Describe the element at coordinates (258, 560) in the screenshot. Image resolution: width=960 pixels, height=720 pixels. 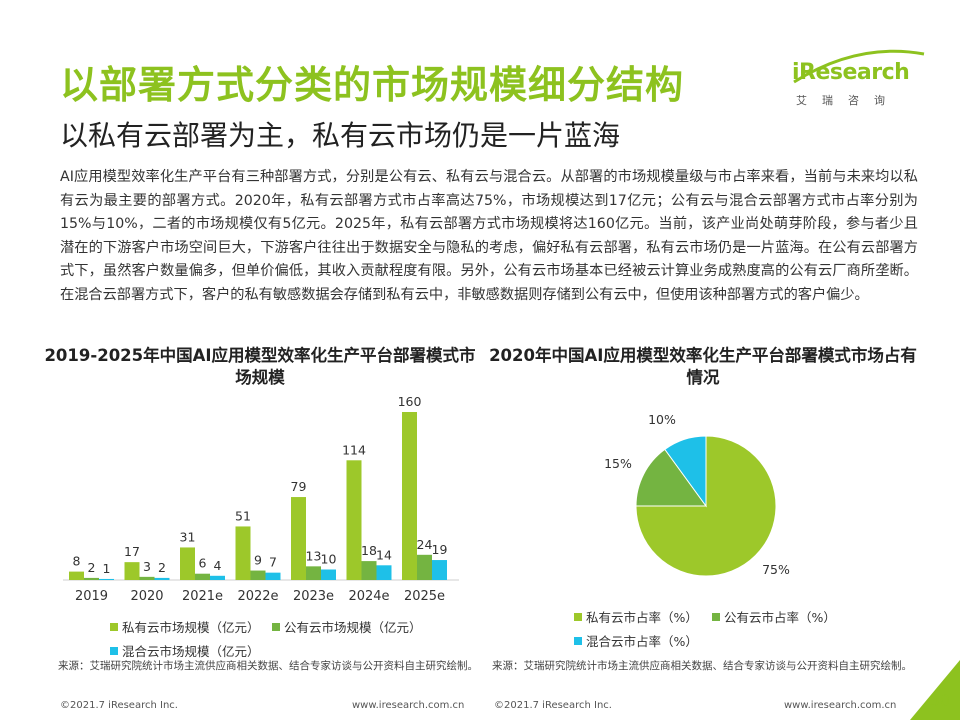
I see `bar-value-label: 9` at that location.